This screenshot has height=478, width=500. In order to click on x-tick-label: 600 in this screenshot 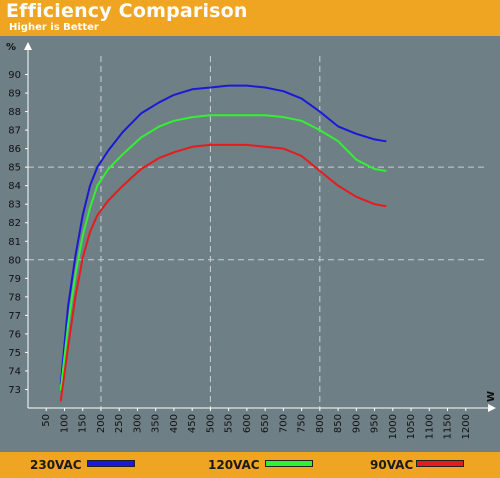, I will do `click(247, 423)`.